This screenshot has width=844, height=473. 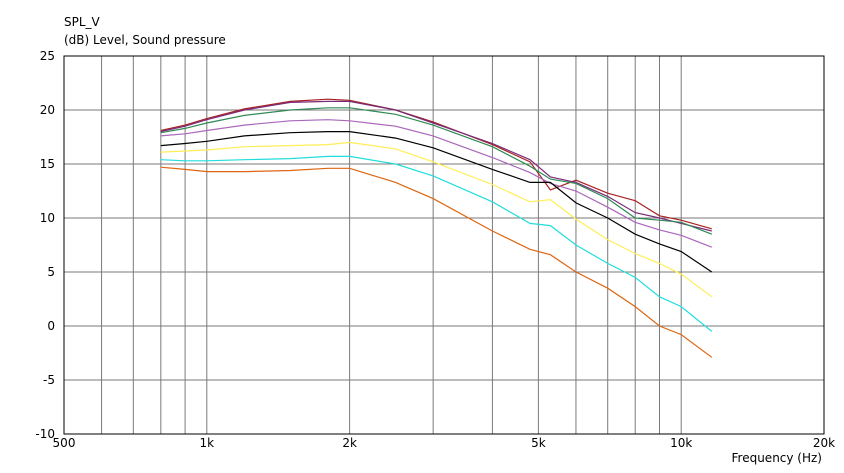 What do you see at coordinates (538, 443) in the screenshot?
I see `x-tick-label: 5k` at bounding box center [538, 443].